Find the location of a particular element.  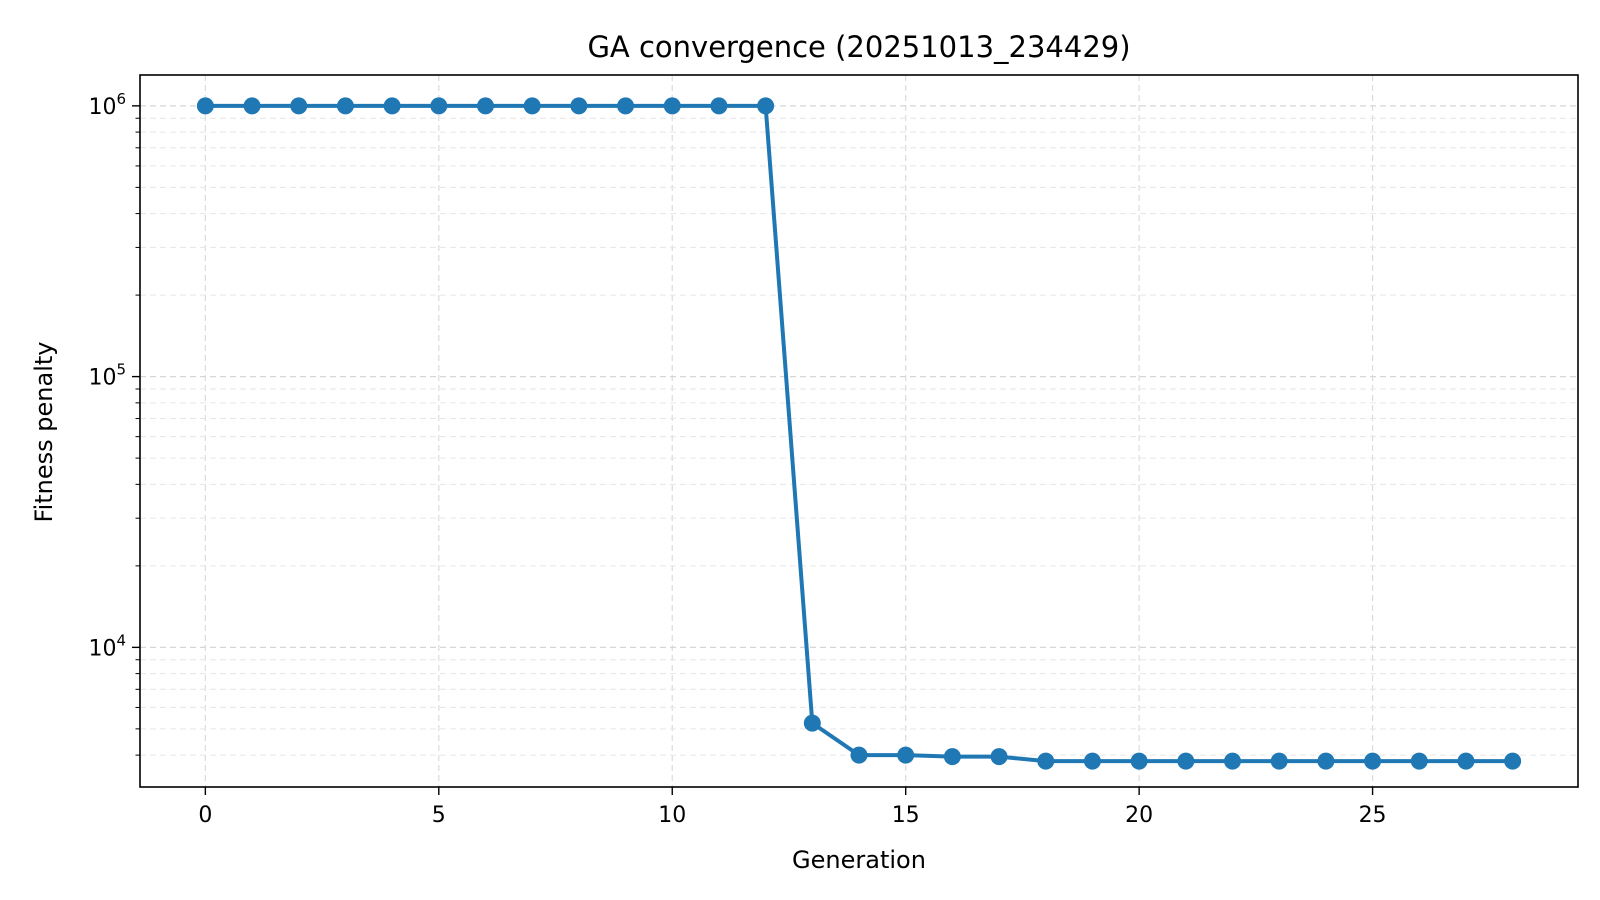

x-tick-label: 5 is located at coordinates (439, 815).